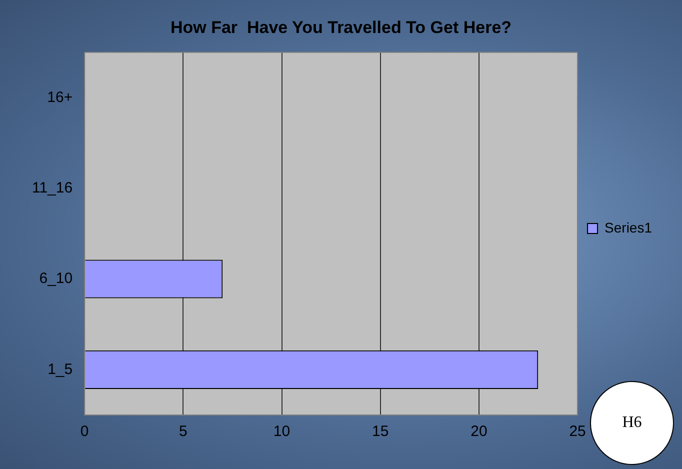 This screenshot has width=682, height=469. What do you see at coordinates (341, 27) in the screenshot?
I see `chart-title: How Far Have You Travelled To Get Here?` at bounding box center [341, 27].